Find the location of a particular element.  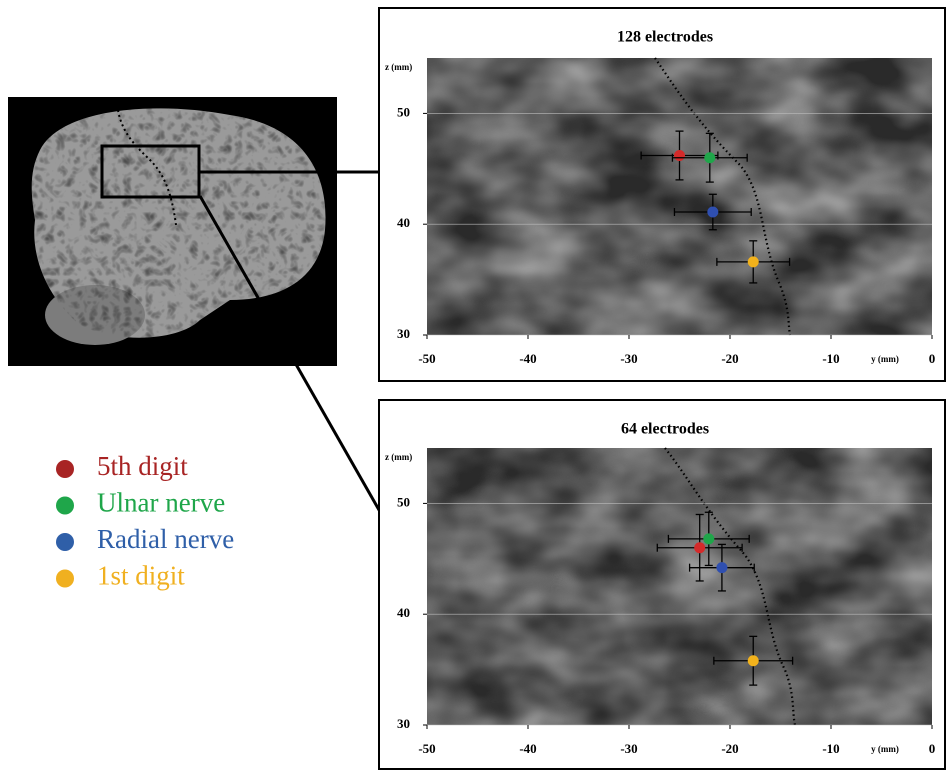

legend-label: 1st digit is located at coordinates (141, 576).